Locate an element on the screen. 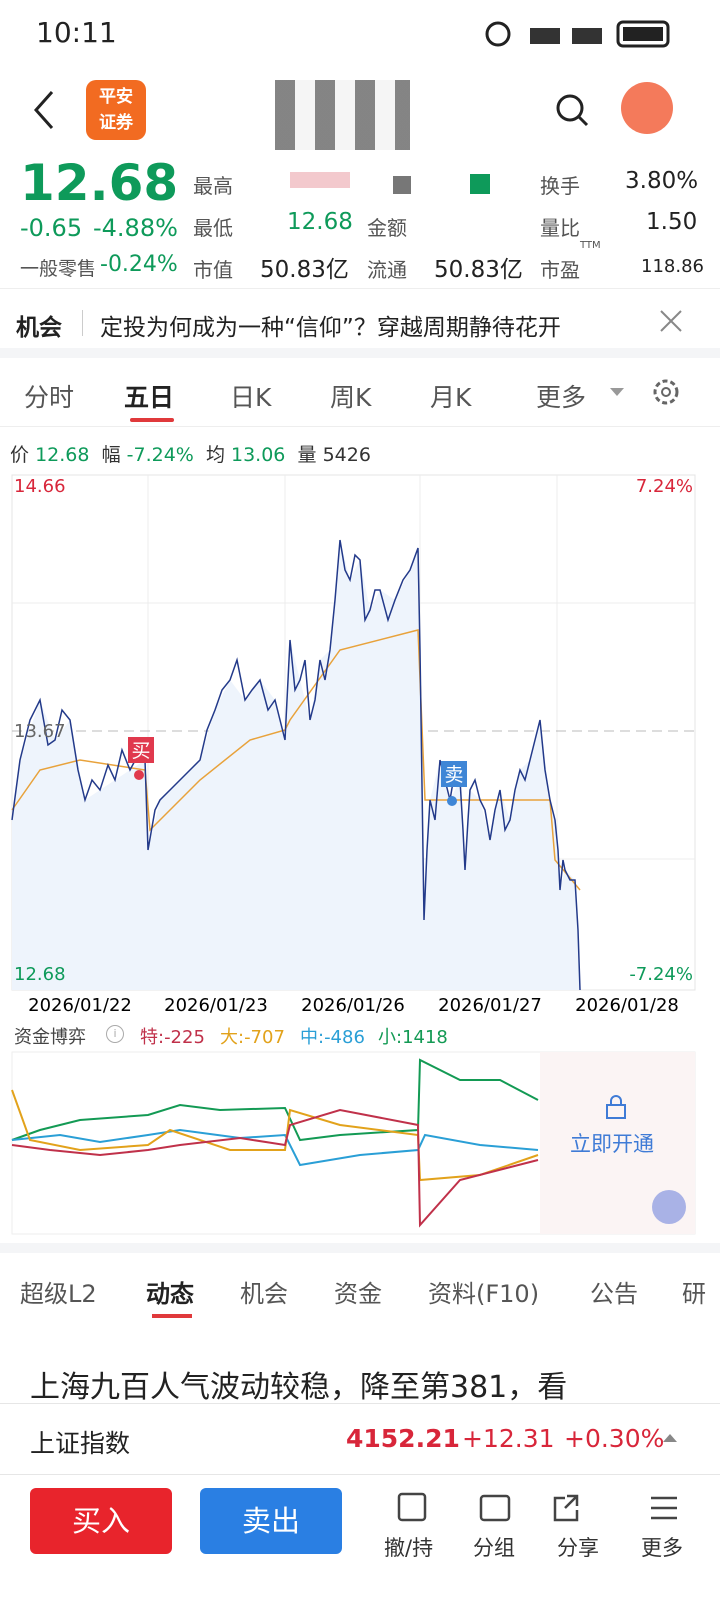 The image size is (720, 1600). info-icon: i is located at coordinates (115, 1034).